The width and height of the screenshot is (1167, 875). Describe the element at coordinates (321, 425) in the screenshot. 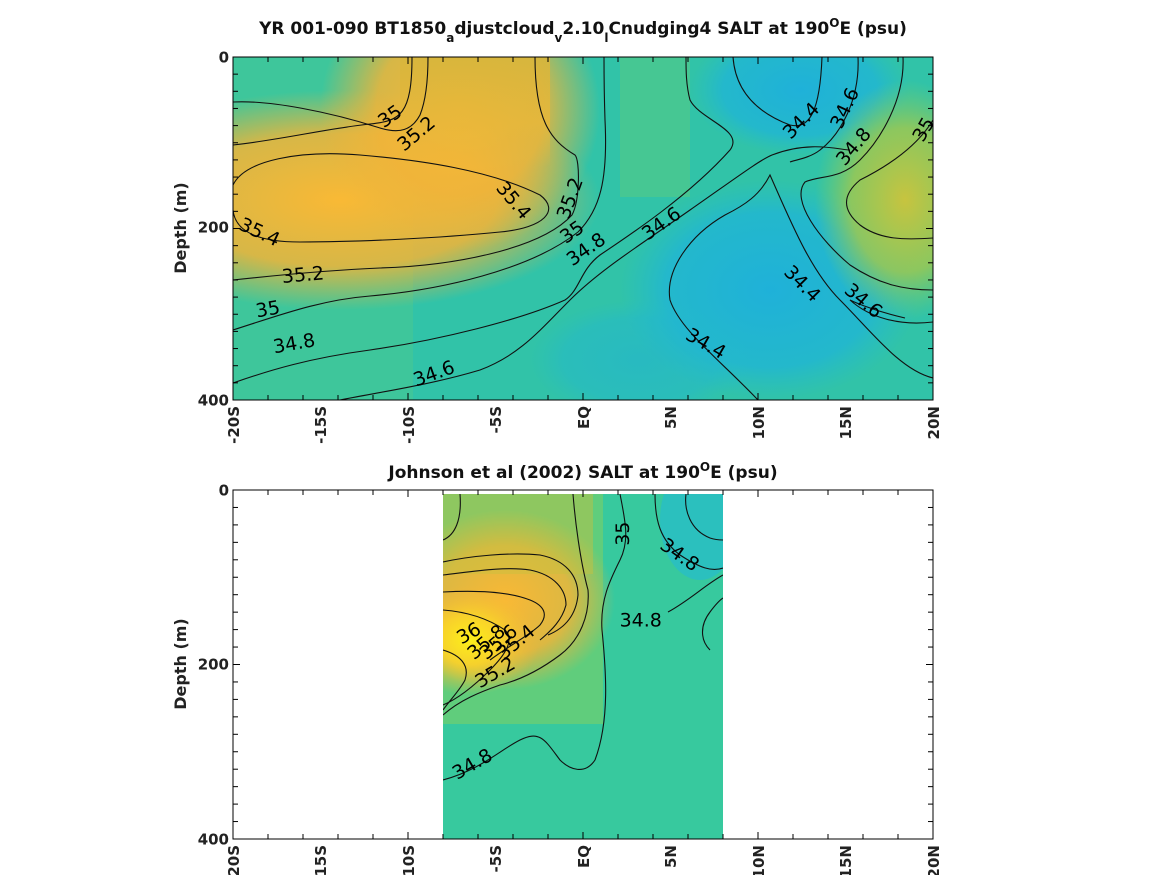

I see `top-xtick: -15S` at that location.